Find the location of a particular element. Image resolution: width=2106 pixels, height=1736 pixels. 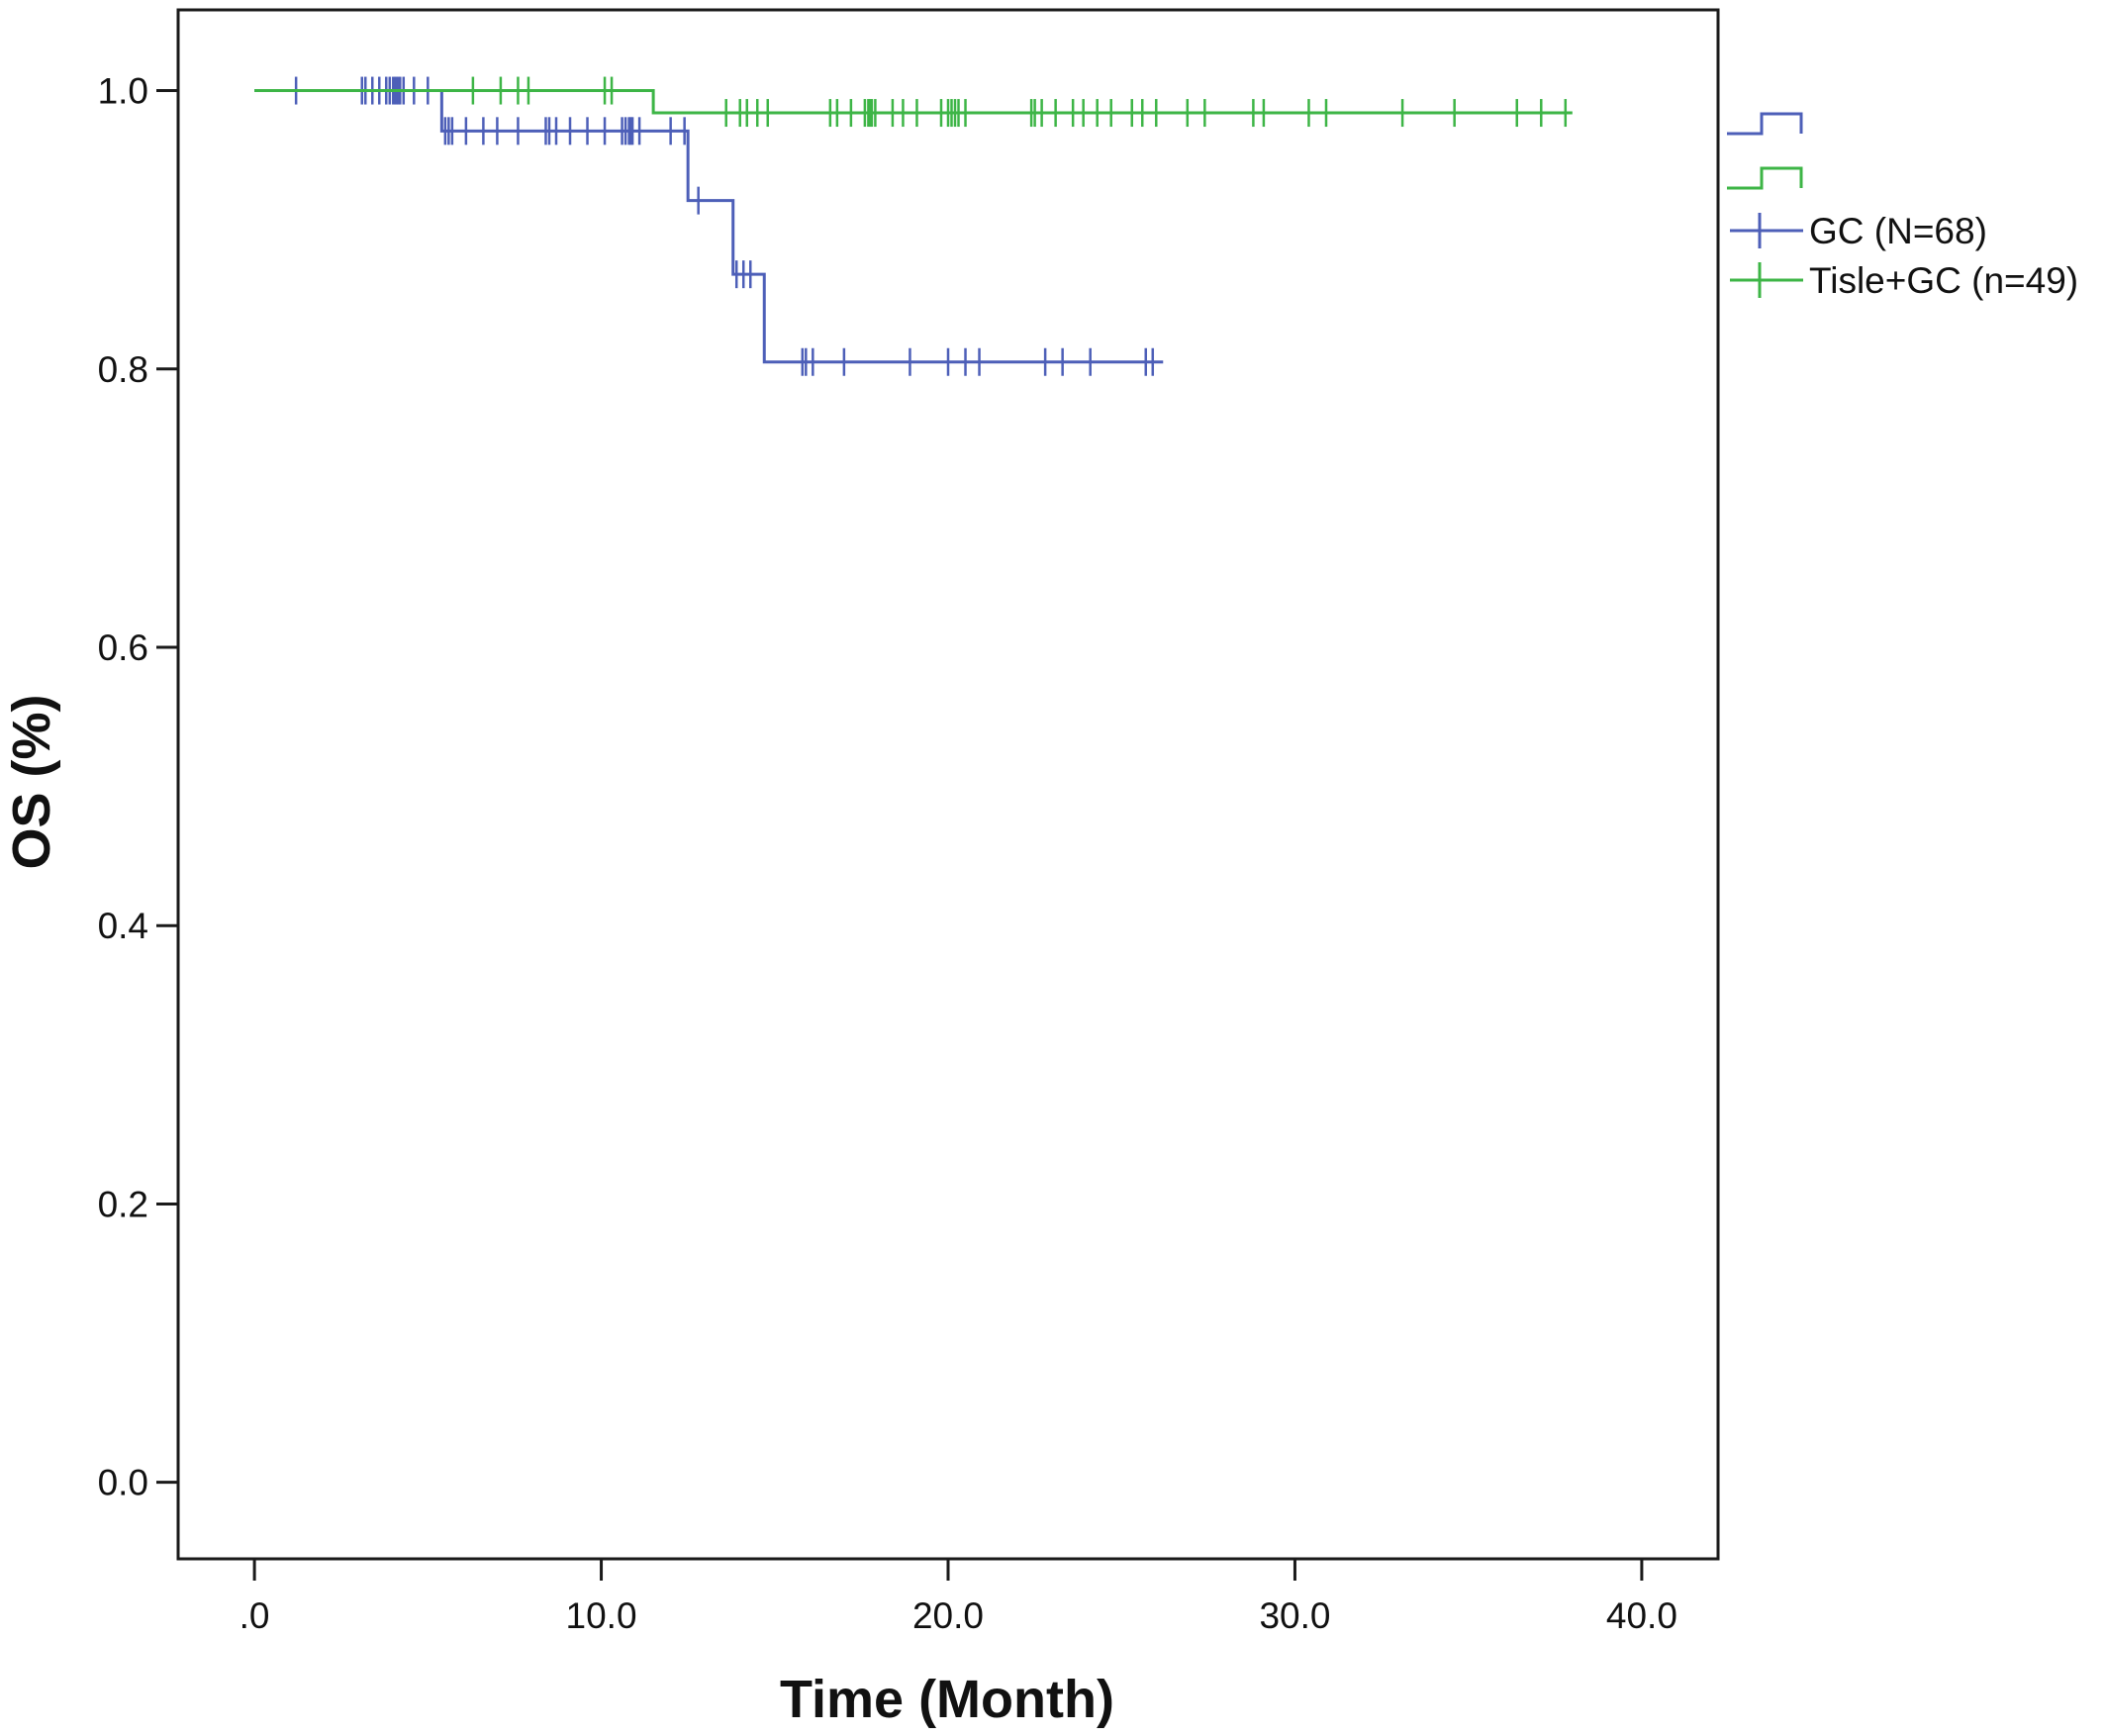

x-tick-label: 20.0 is located at coordinates (948, 1615).